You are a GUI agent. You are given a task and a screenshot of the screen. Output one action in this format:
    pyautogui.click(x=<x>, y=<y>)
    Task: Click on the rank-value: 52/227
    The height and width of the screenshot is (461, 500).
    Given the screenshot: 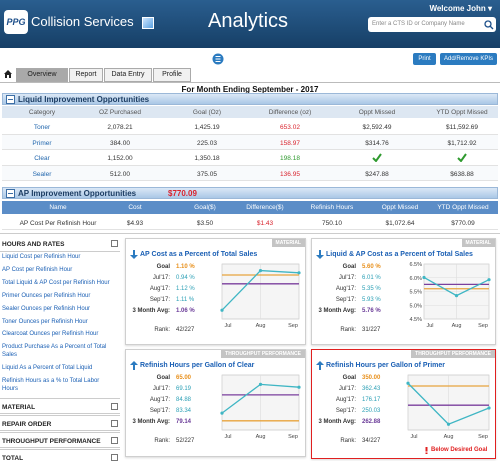 What is the action you would take?
    pyautogui.click(x=185, y=441)
    